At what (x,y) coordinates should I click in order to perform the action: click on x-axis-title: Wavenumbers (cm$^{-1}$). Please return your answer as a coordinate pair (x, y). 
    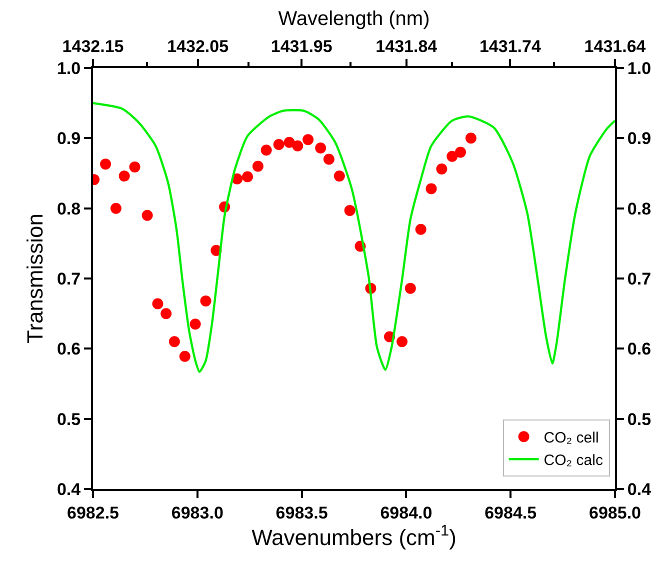
    Looking at the image, I should click on (354, 536).